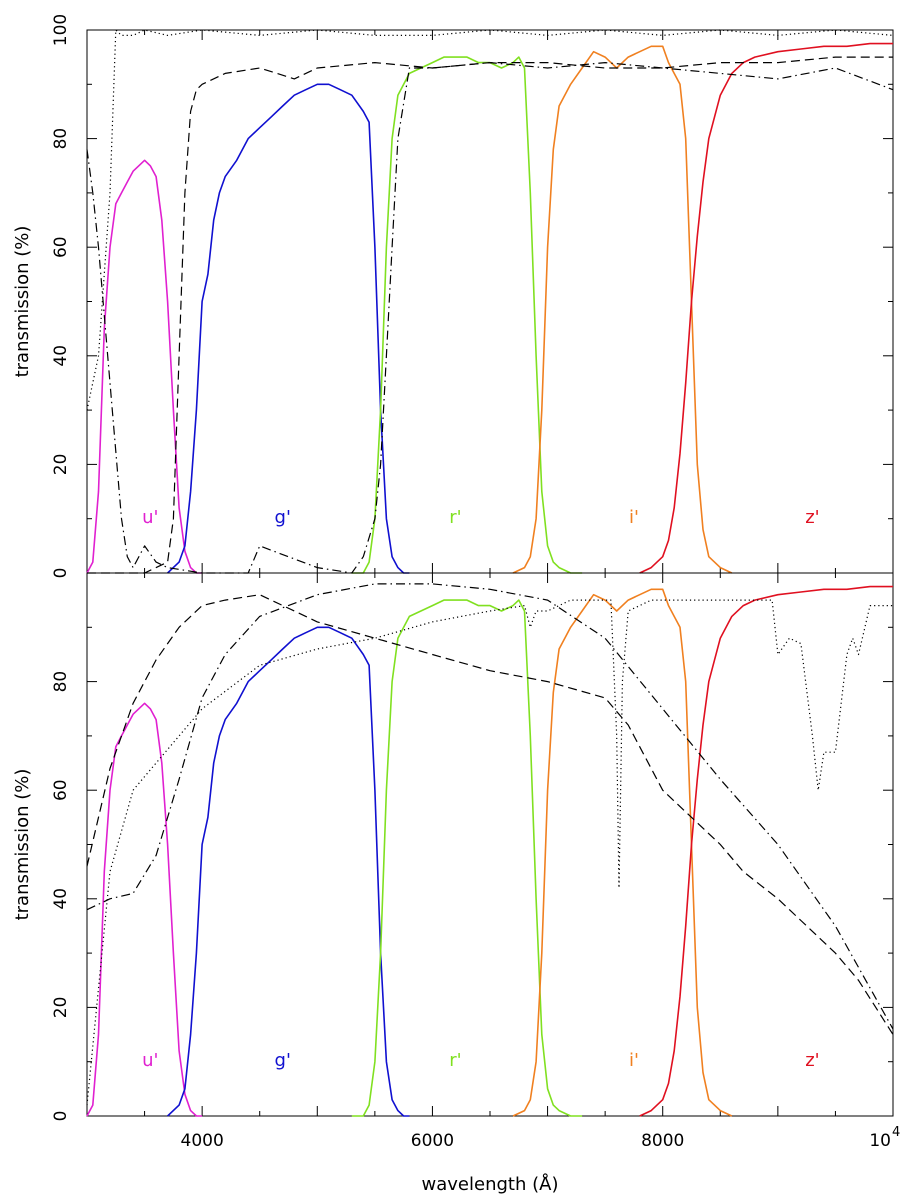 The image size is (917, 1203). What do you see at coordinates (662, 1141) in the screenshot?
I see `x-tick-label: 8000` at bounding box center [662, 1141].